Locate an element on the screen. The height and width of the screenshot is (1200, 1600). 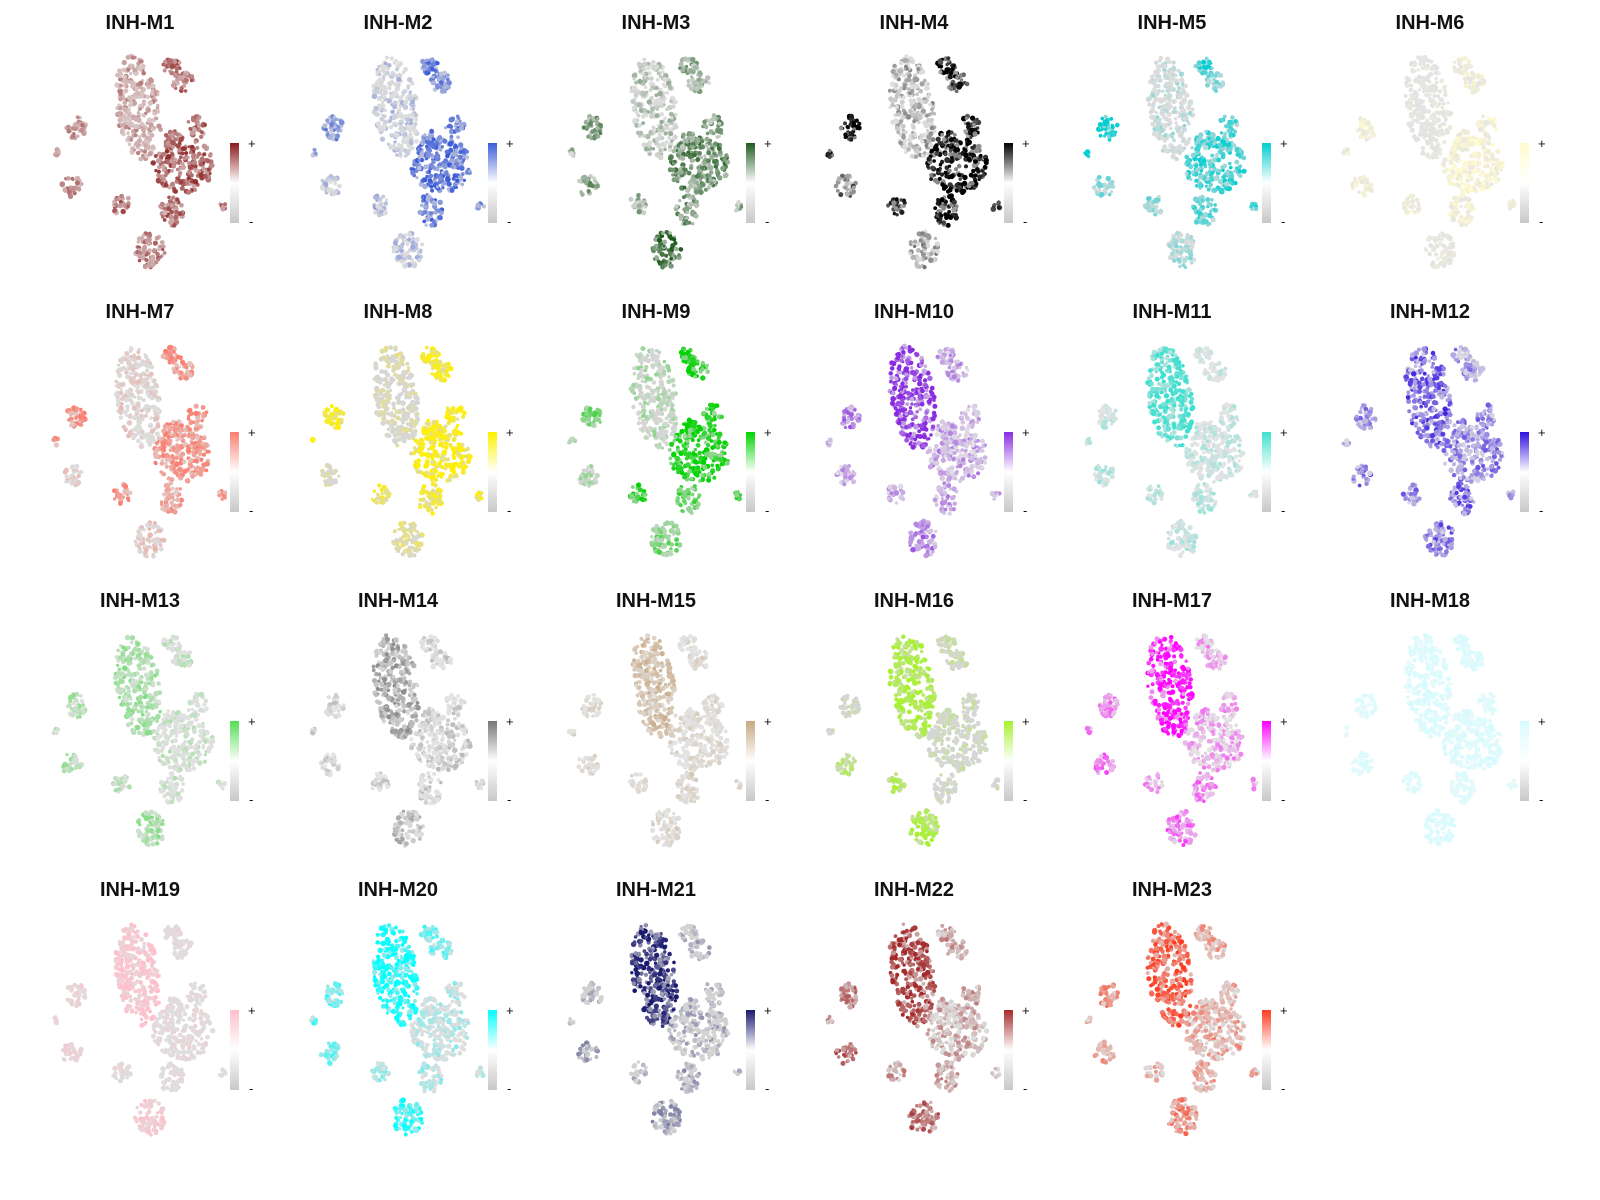
colorbar-high-label: + is located at coordinates (1284, 143).